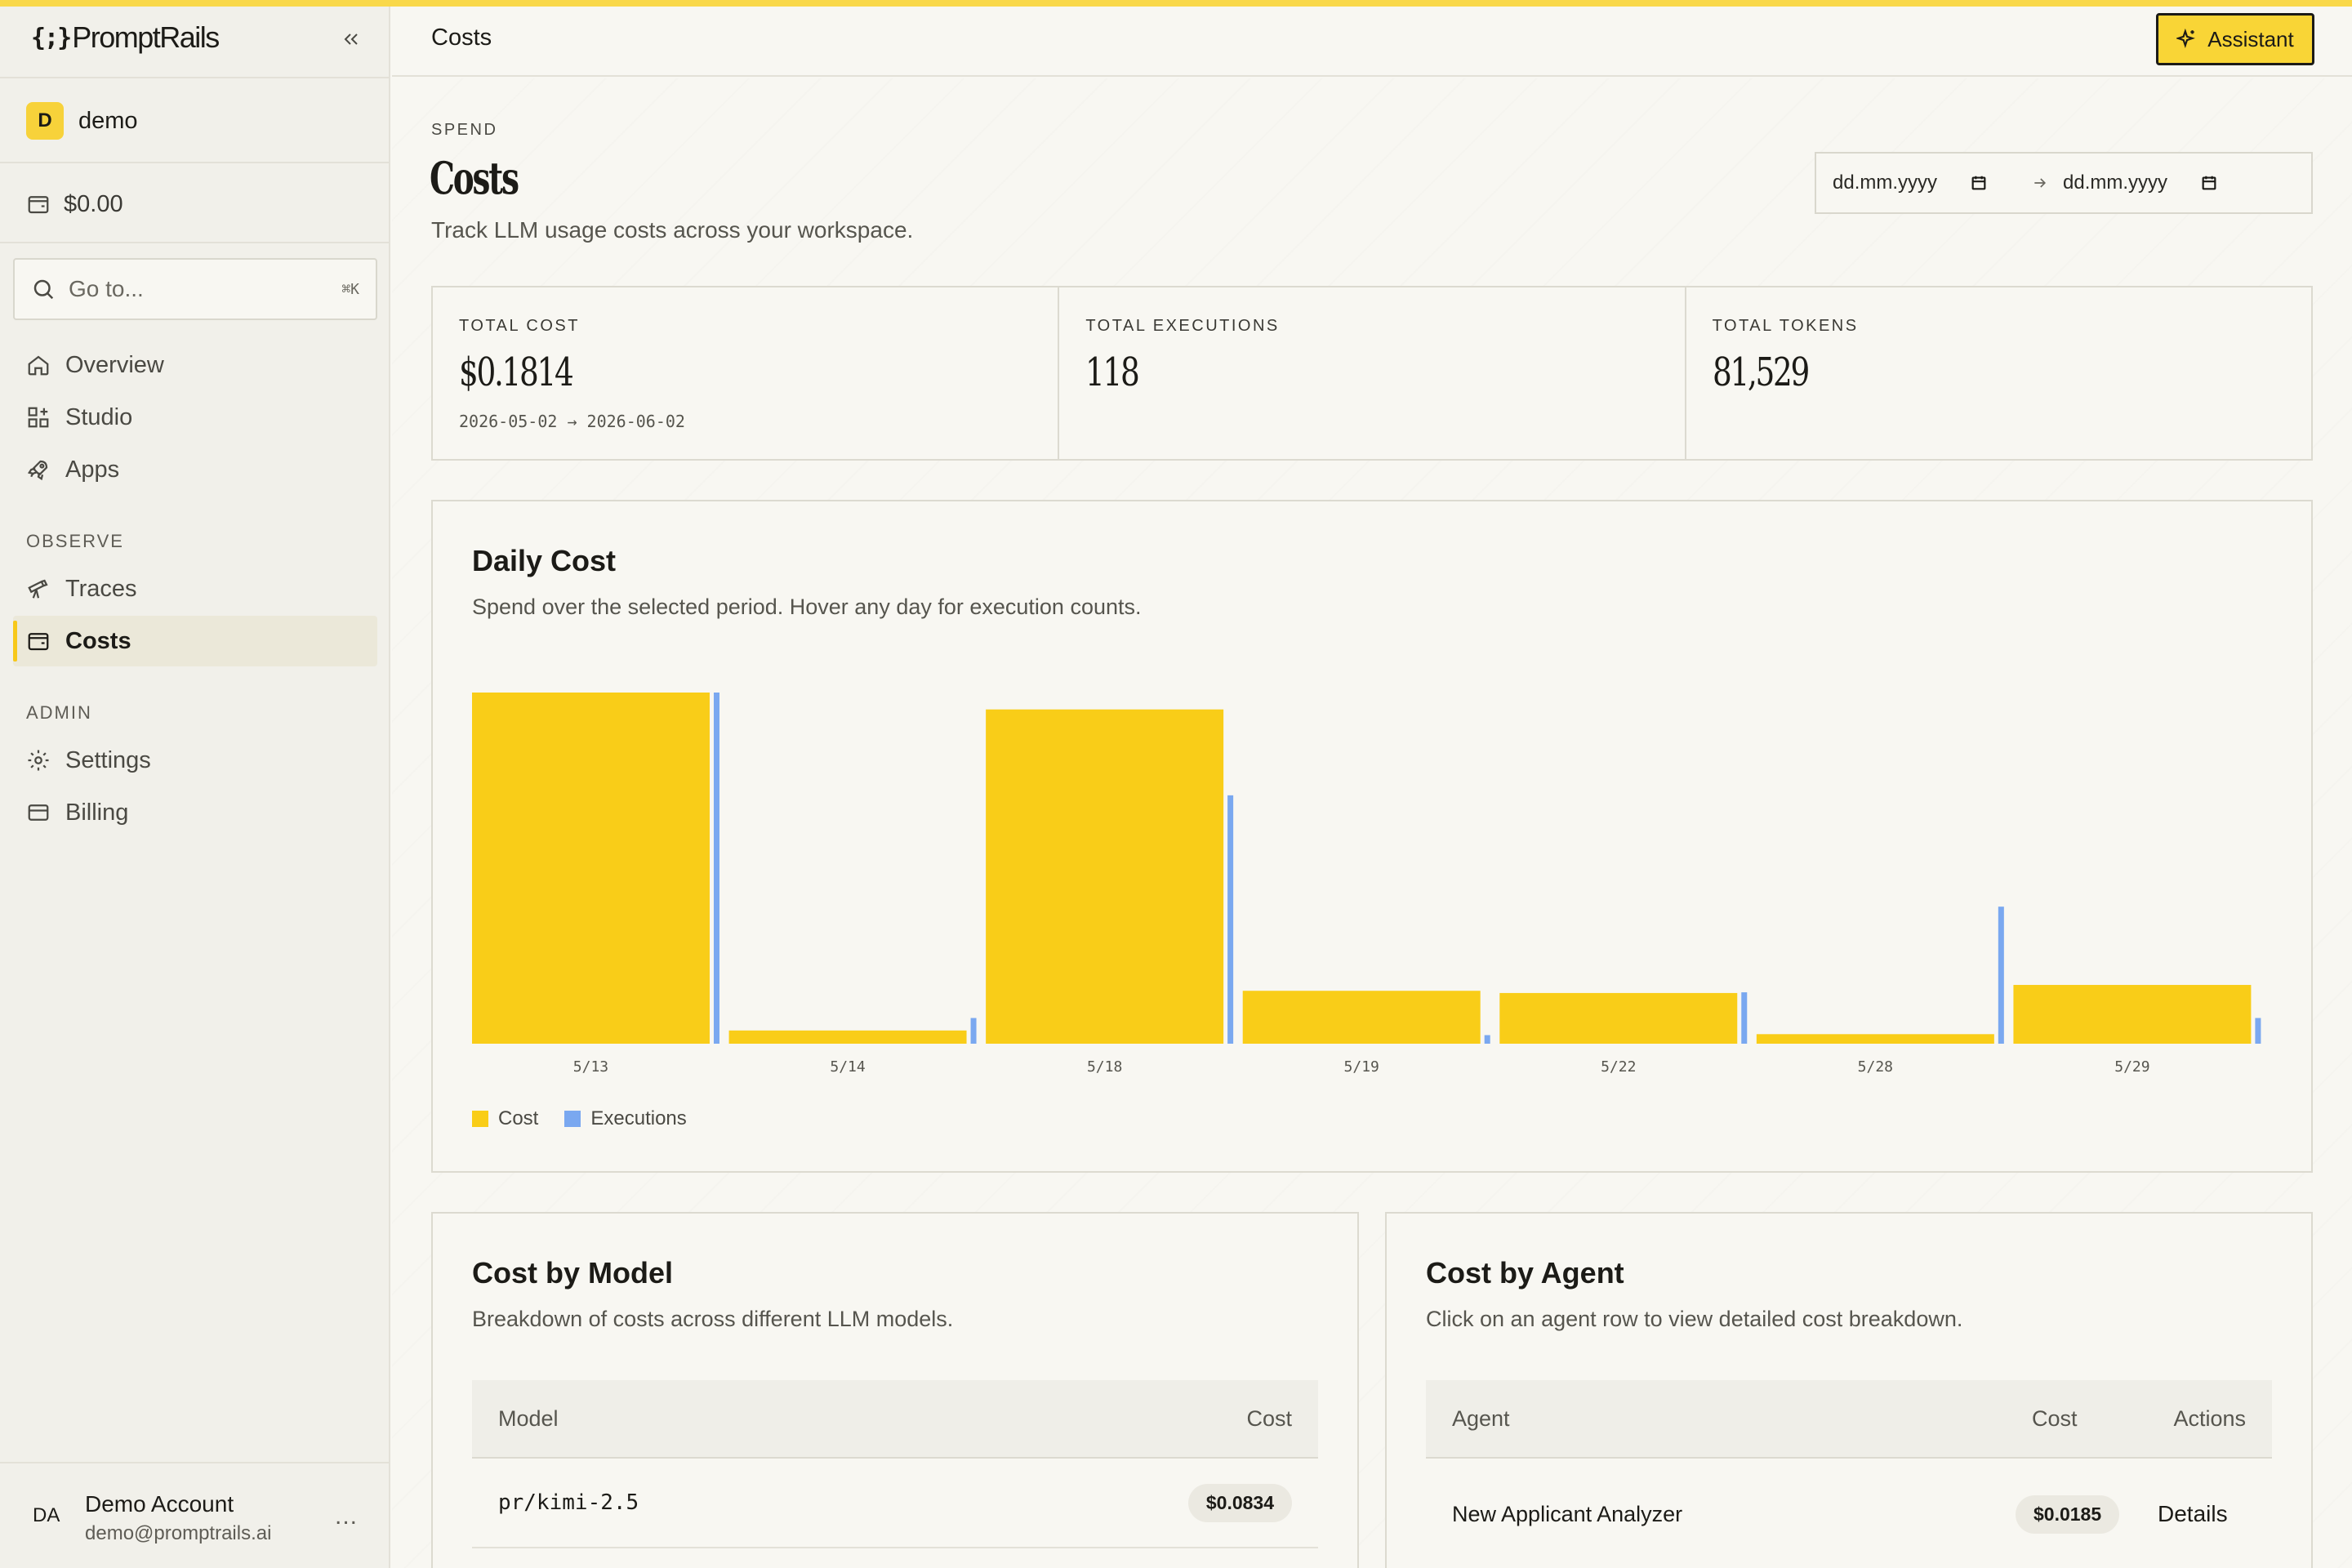  I want to click on collapse-sidebar-button, so click(351, 39).